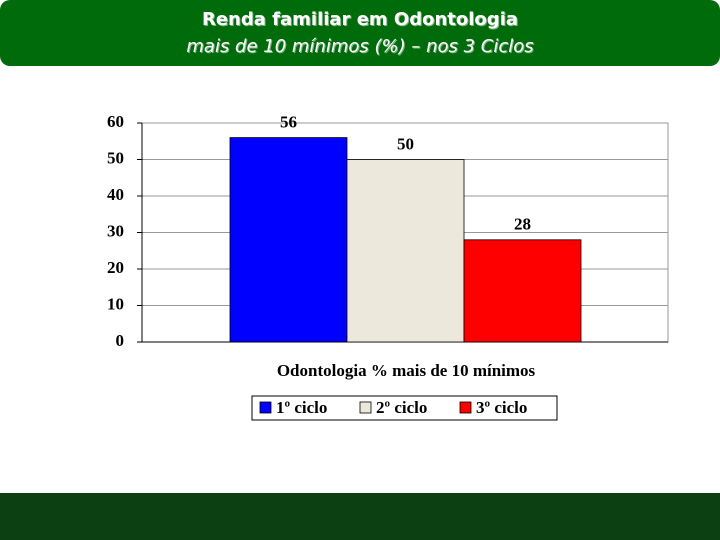  I want to click on chart-subtitle: mais de 10 mínimos (%) – nos 3 Ciclos, so click(359, 46).